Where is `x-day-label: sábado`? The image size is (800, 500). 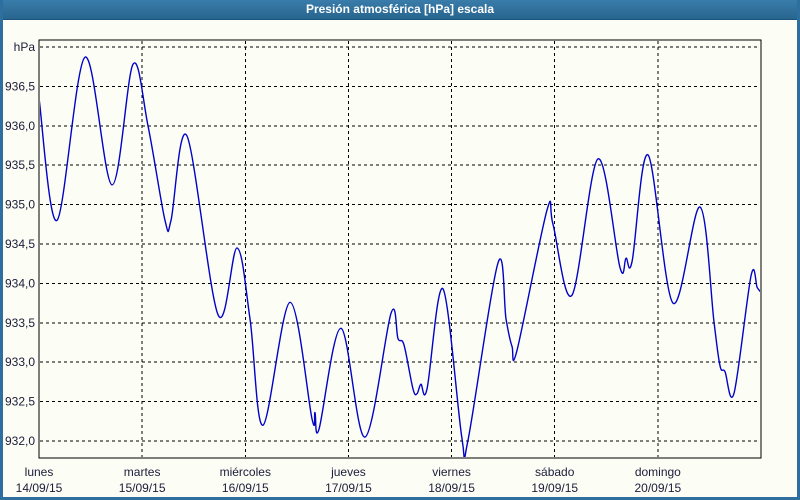
x-day-label: sábado is located at coordinates (555, 472).